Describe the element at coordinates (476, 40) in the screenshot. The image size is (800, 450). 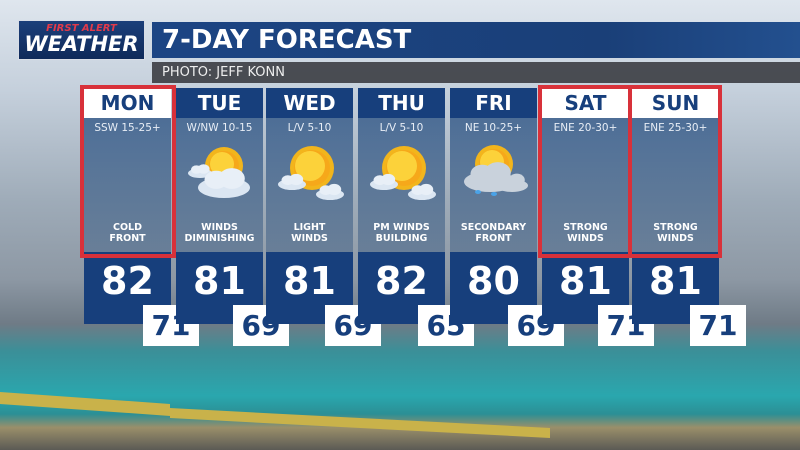
I see `page-title: 7-DAY FORECAST` at that location.